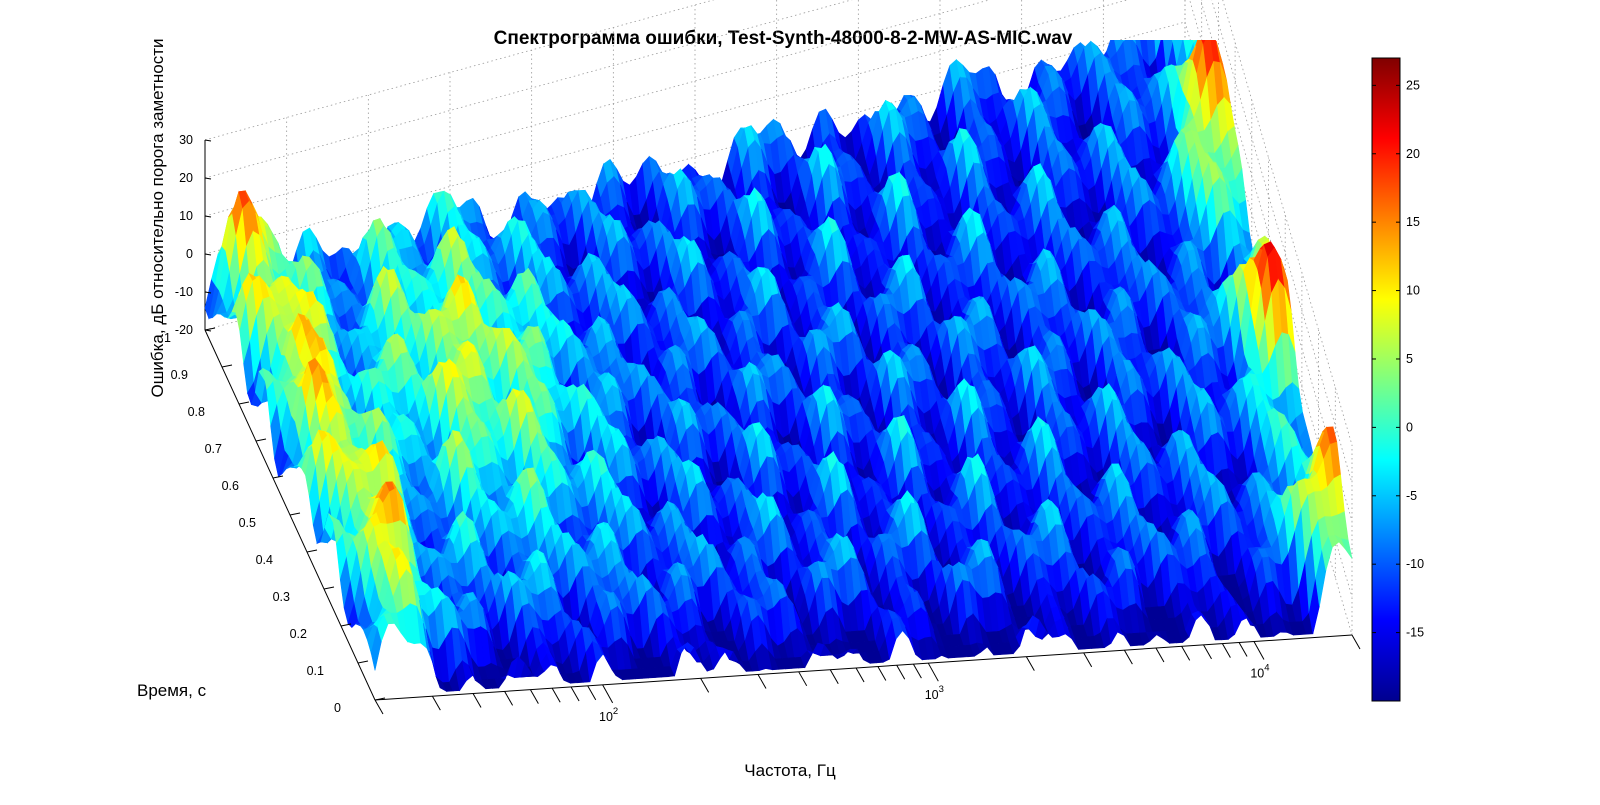 This screenshot has height=805, width=1600. What do you see at coordinates (863, 667) in the screenshot?
I see `x-axis-line` at bounding box center [863, 667].